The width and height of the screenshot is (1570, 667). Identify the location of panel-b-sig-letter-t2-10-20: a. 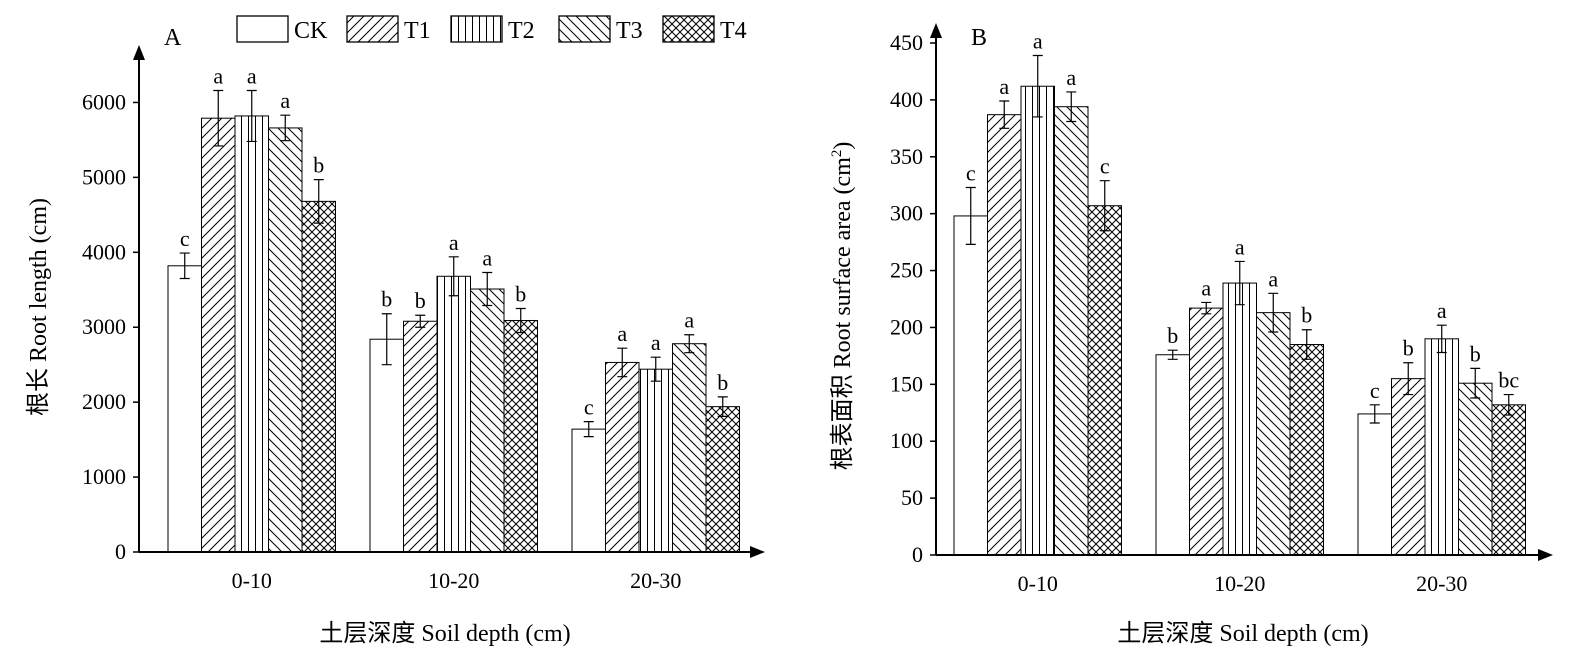
(1240, 246).